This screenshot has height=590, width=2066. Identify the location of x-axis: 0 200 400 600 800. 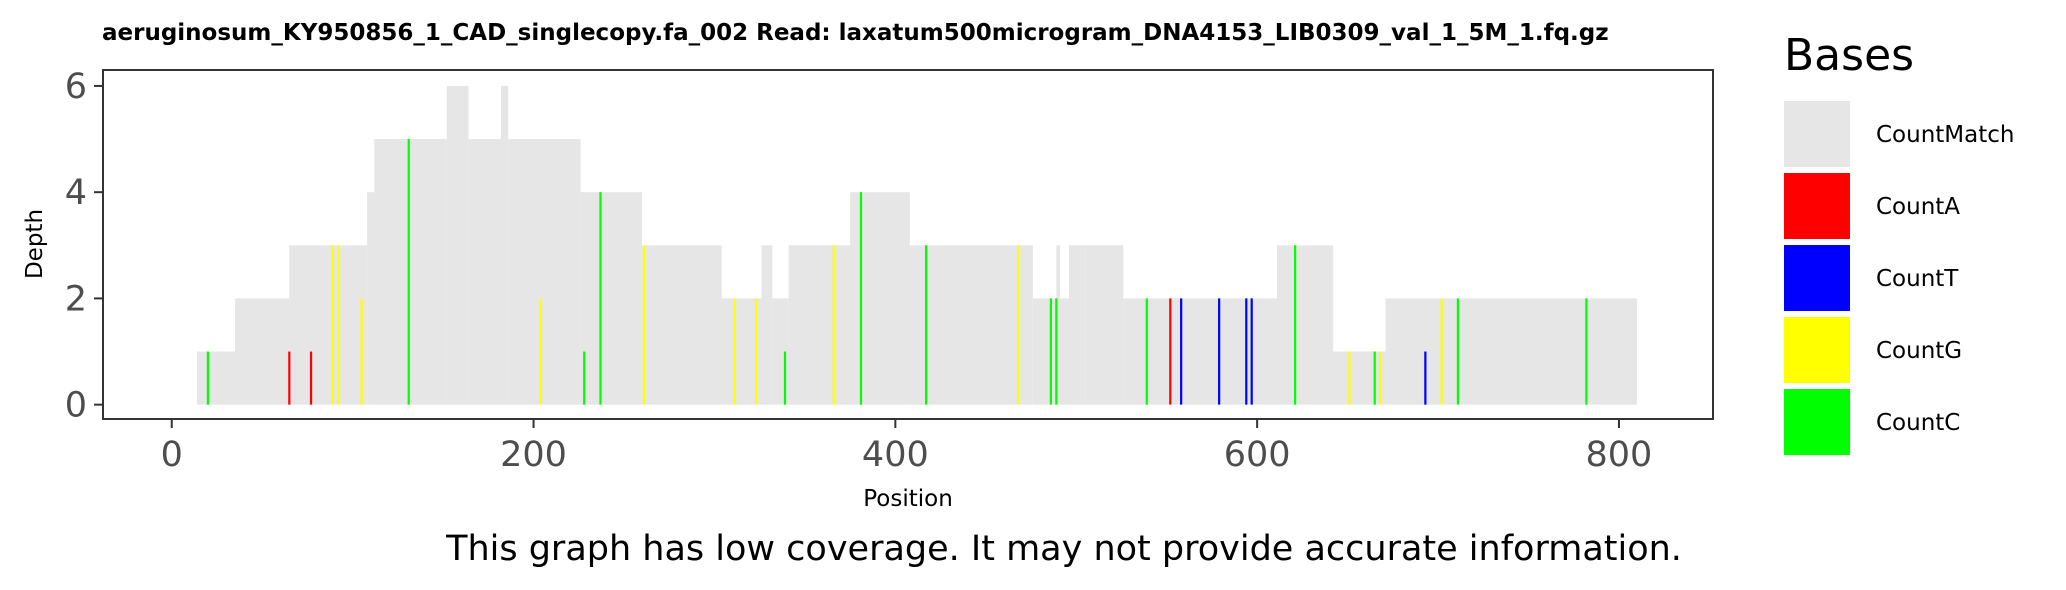
(907, 447).